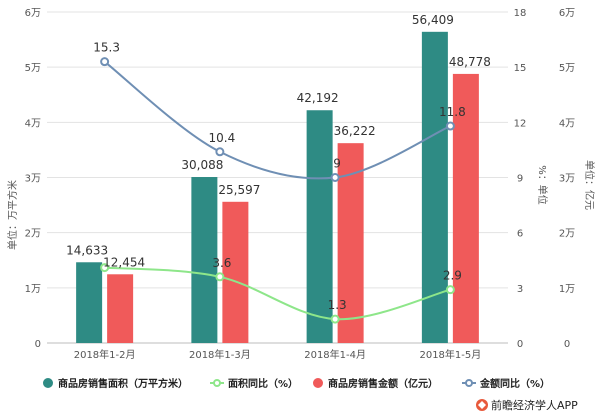 The width and height of the screenshot is (600, 417). Describe the element at coordinates (514, 383) in the screenshot. I see `legend-label: 金额同比（%）` at that location.